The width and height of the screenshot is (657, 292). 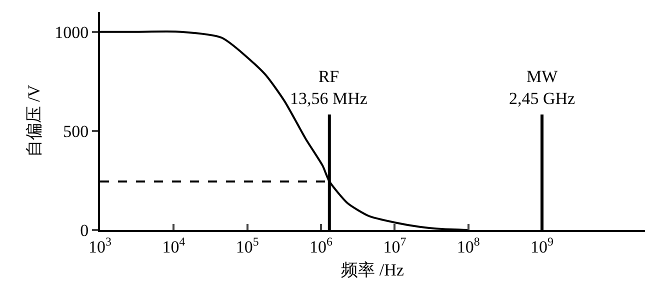 What do you see at coordinates (247, 245) in the screenshot?
I see `x-tick-label: 10$^{5}$` at bounding box center [247, 245].